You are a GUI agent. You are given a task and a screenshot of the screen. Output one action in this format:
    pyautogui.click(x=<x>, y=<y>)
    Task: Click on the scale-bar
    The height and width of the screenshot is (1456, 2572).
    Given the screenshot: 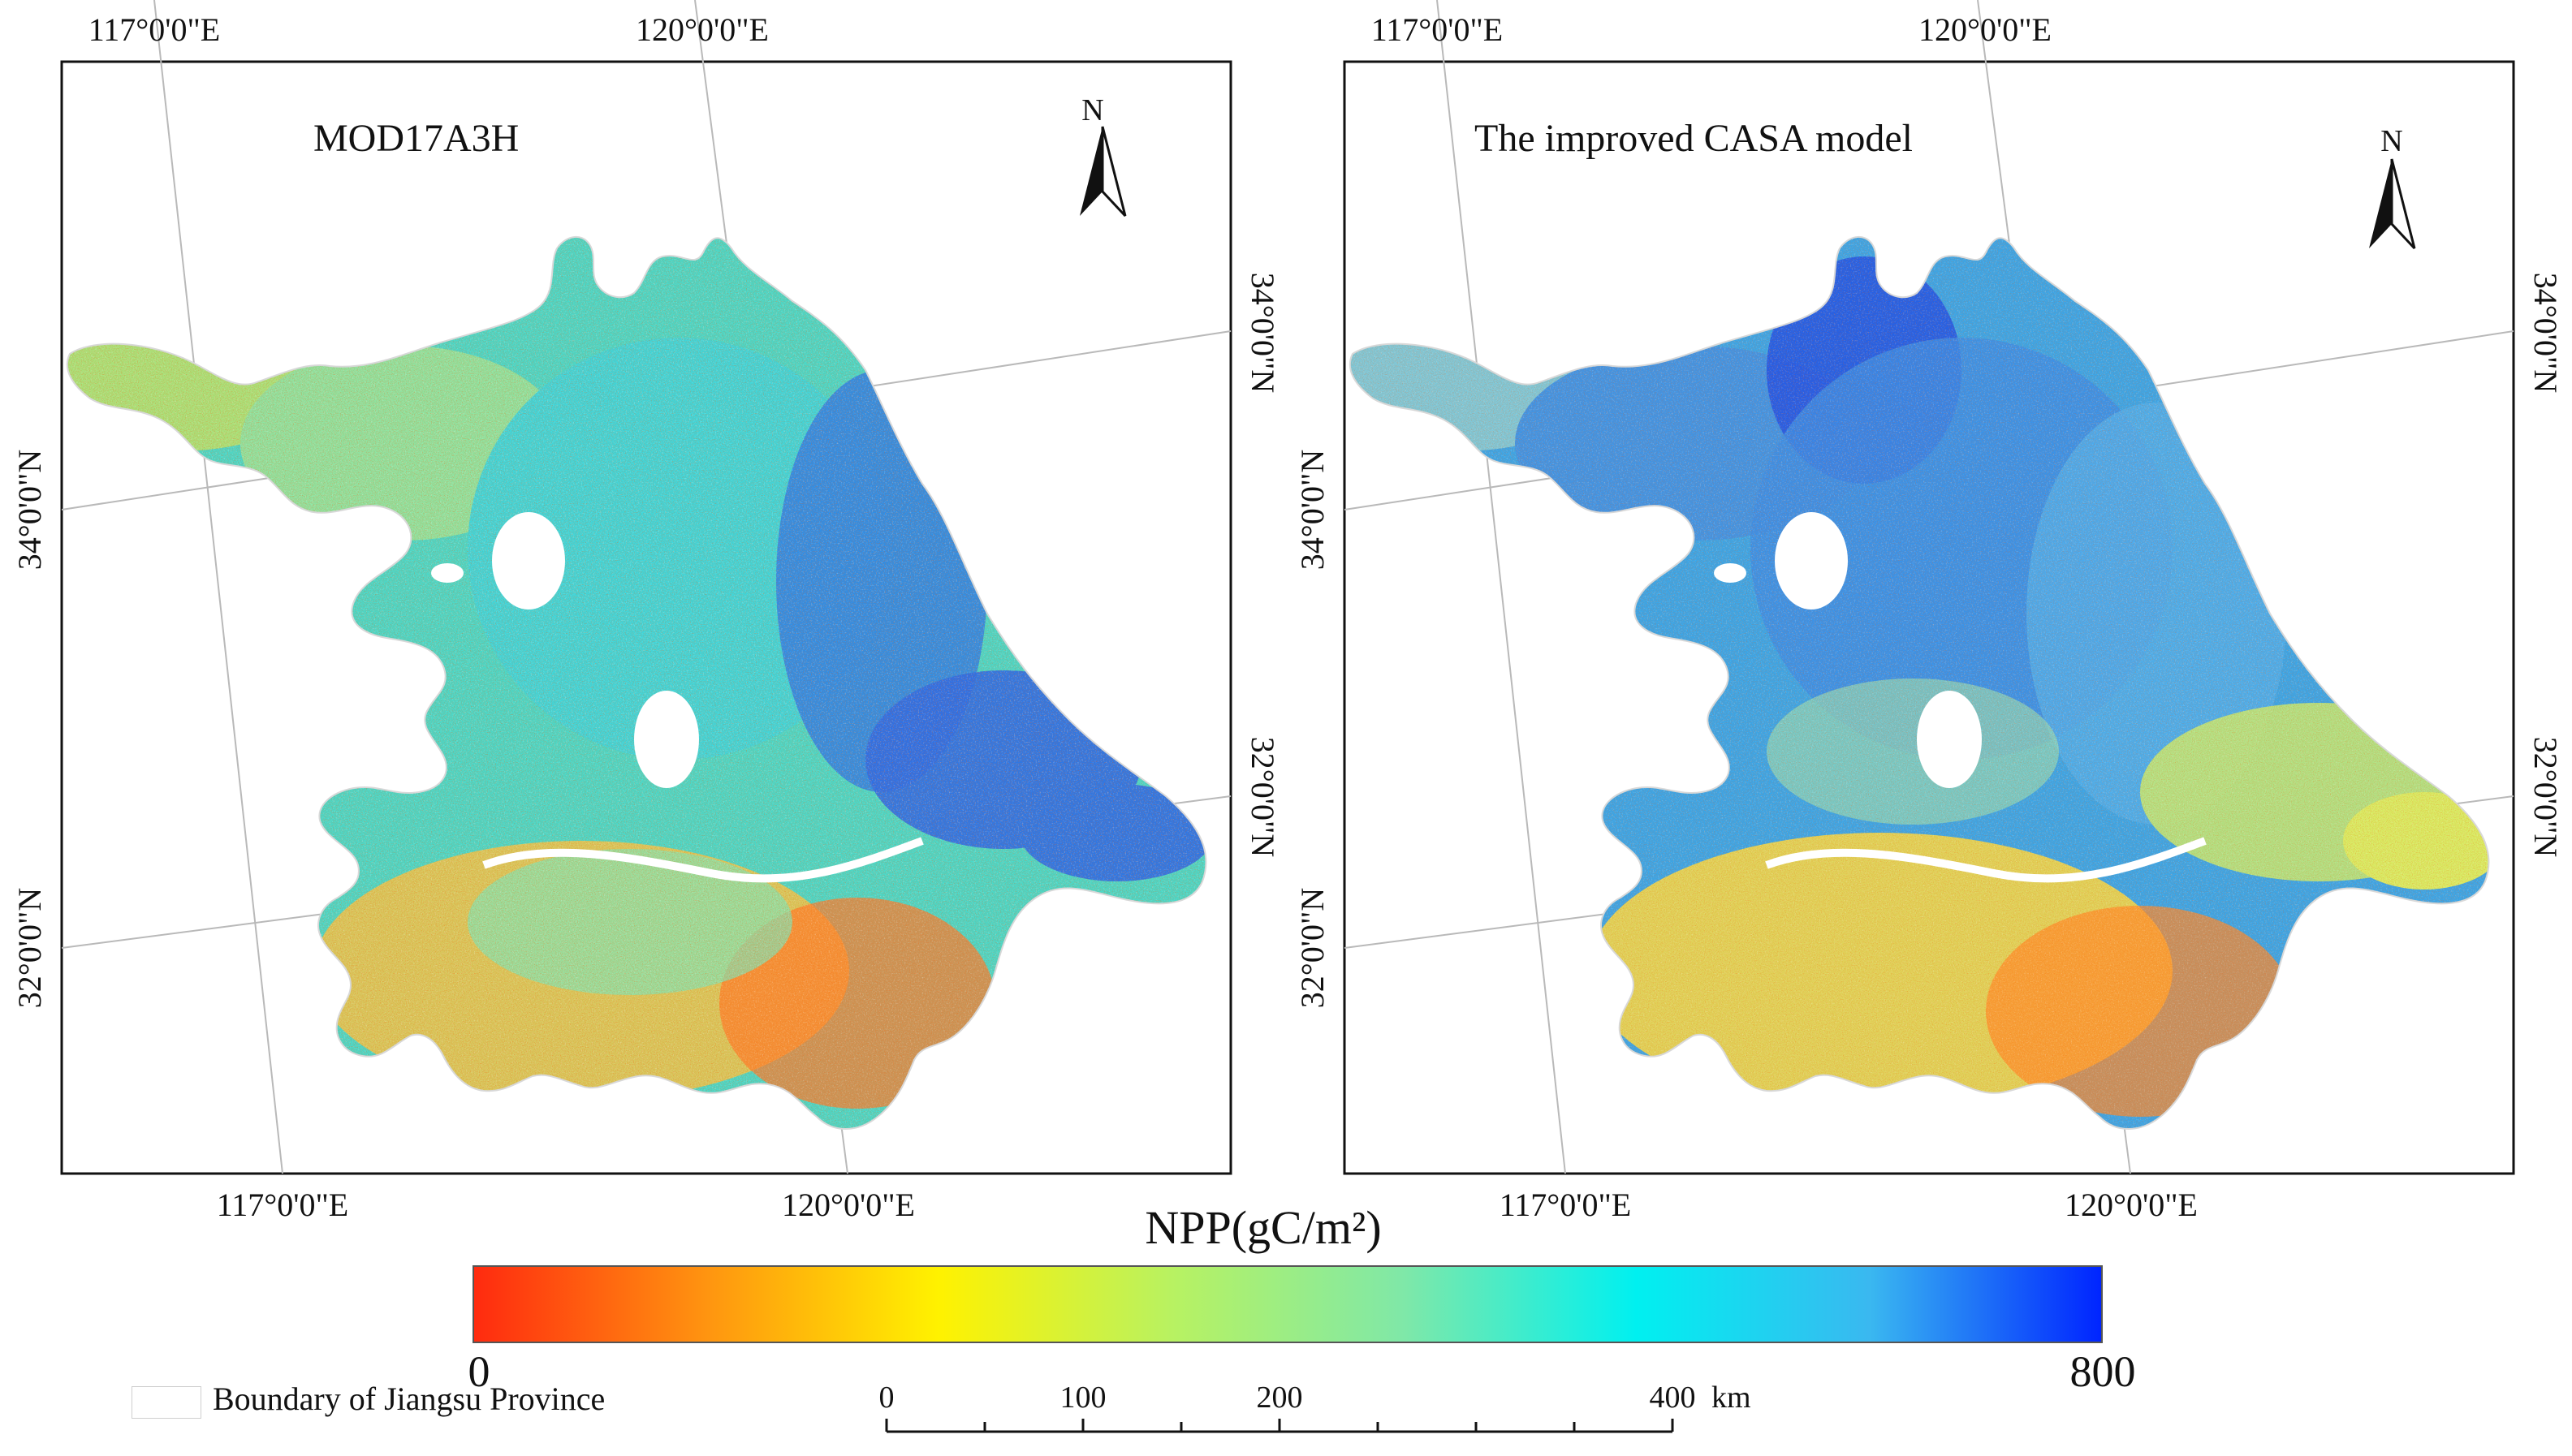 What is the action you would take?
    pyautogui.click(x=1279, y=1426)
    